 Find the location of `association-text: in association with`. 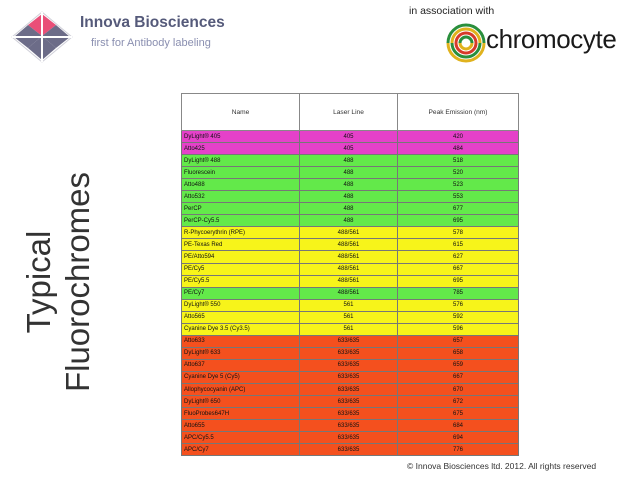

association-text: in association with is located at coordinates (452, 11).